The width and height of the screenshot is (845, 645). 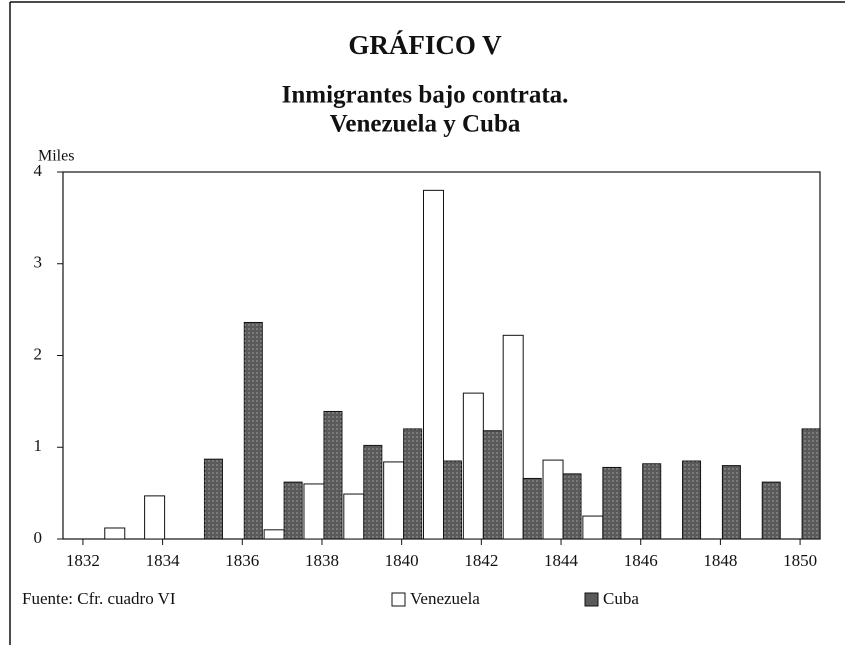 I want to click on legend-label: Venezuela, so click(x=445, y=598).